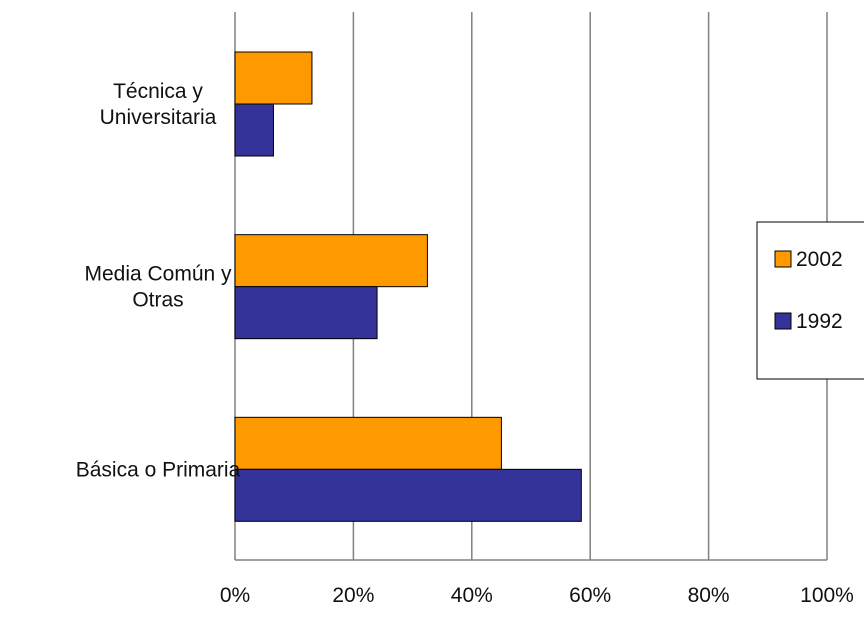 Image resolution: width=864 pixels, height=618 pixels. I want to click on category-label-1-line-0: Media Común y, so click(158, 274).